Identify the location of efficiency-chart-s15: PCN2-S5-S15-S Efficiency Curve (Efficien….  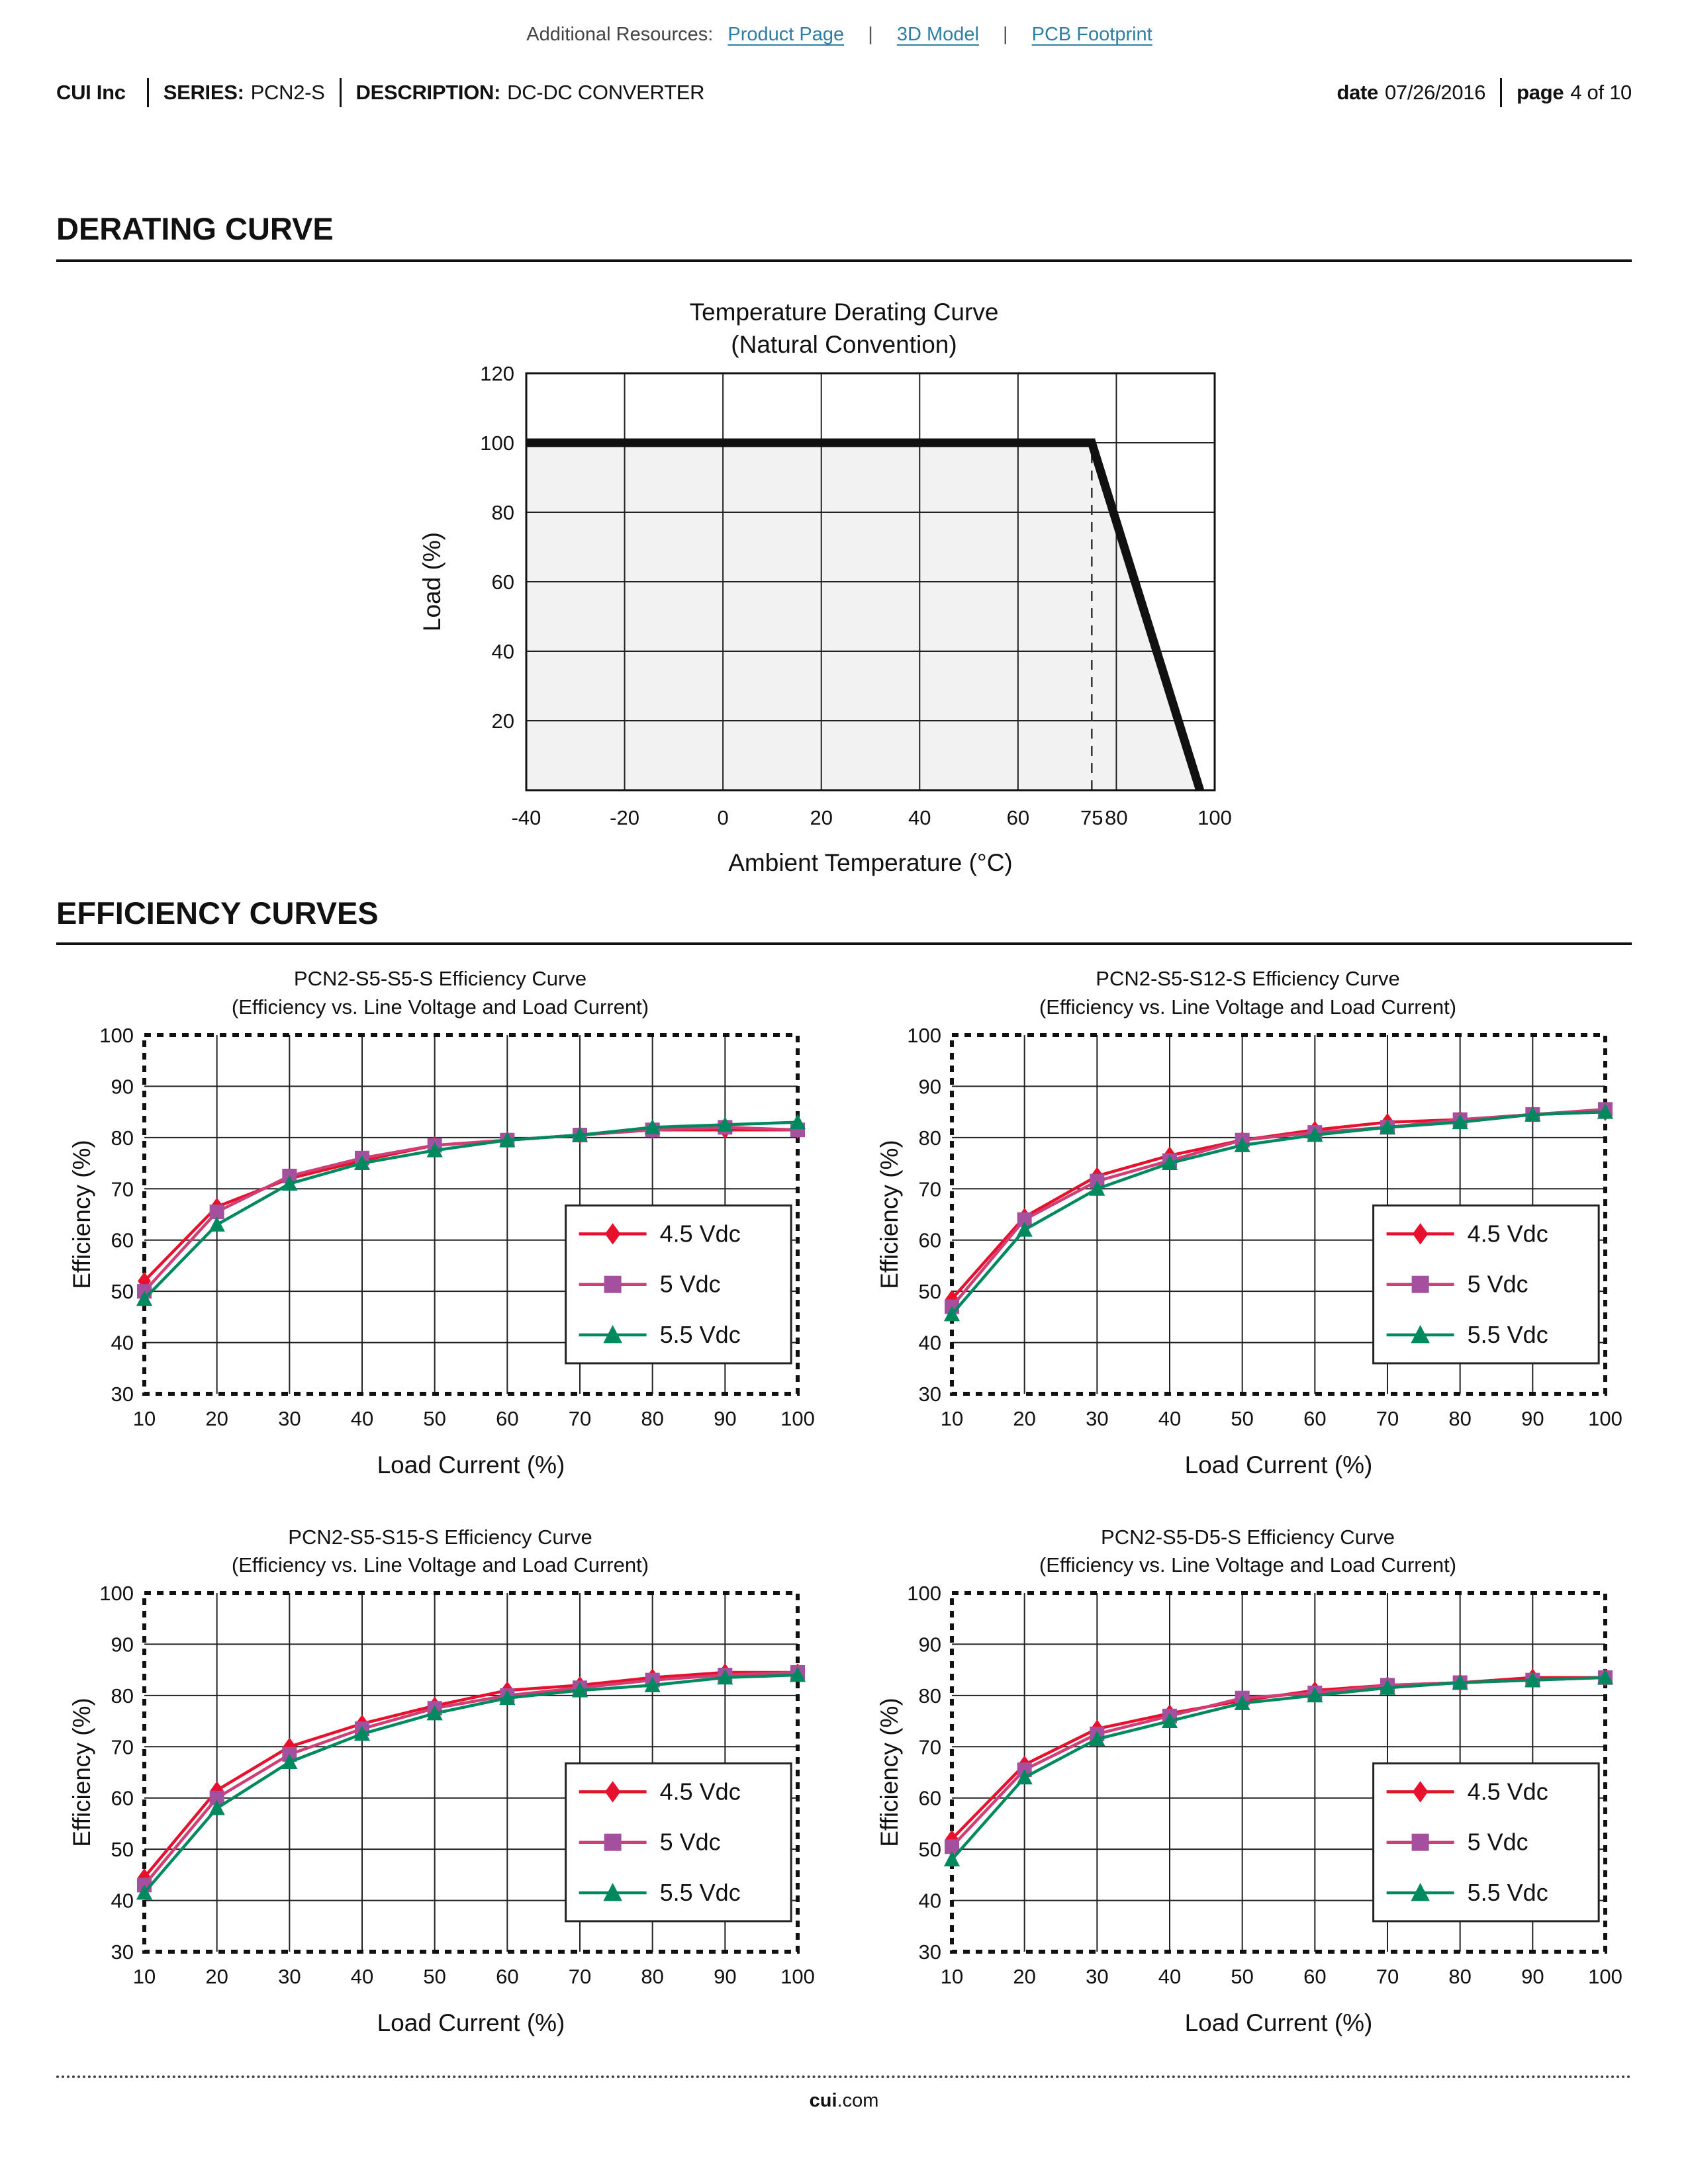
(440, 1786).